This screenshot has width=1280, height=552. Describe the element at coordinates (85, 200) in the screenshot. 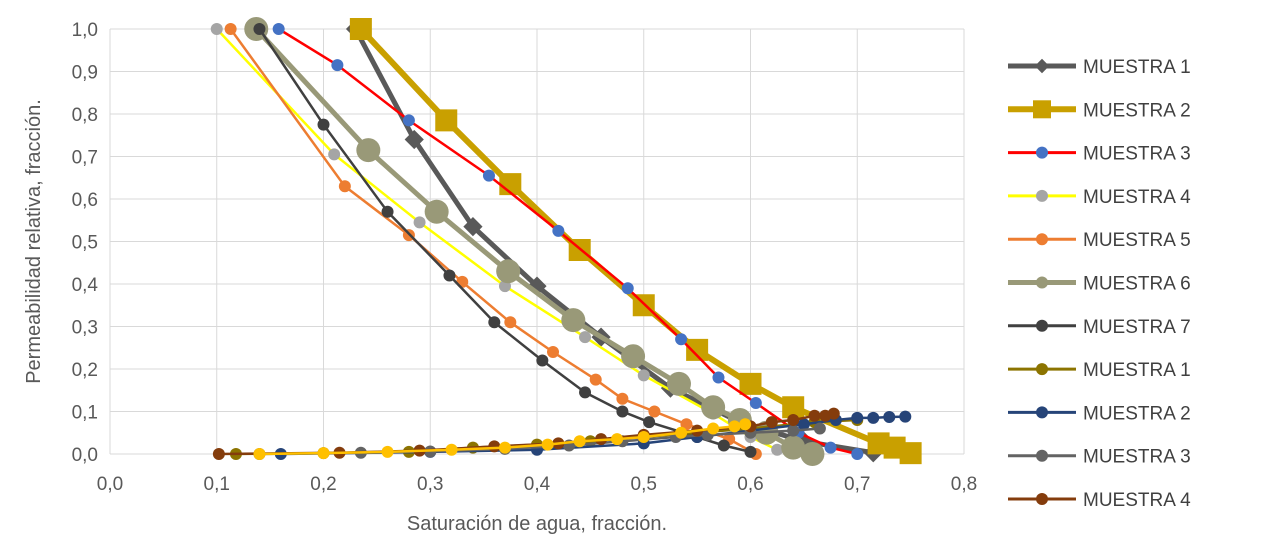

I see `y-tick-label: 0,6` at that location.